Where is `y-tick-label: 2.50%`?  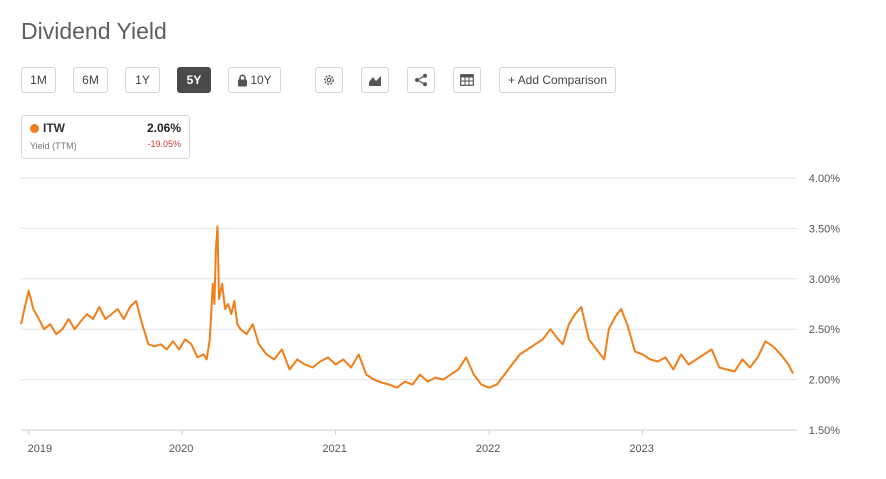
y-tick-label: 2.50% is located at coordinates (824, 330).